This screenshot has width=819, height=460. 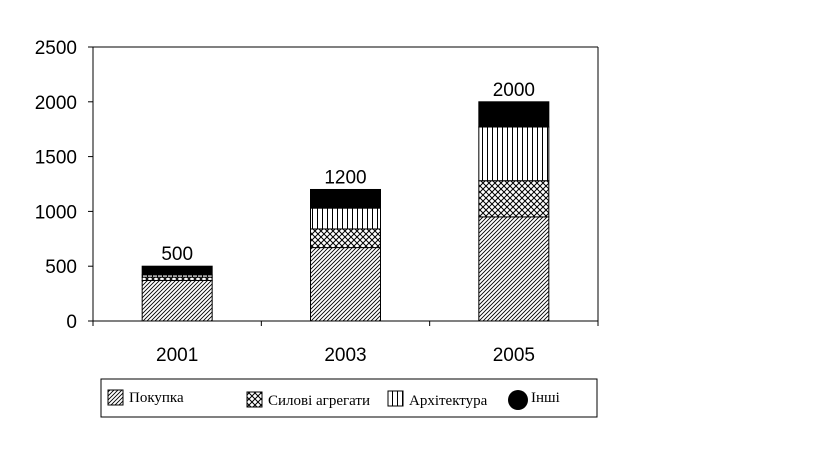 What do you see at coordinates (156, 398) in the screenshot?
I see `legend-label-purchase: Покупка` at bounding box center [156, 398].